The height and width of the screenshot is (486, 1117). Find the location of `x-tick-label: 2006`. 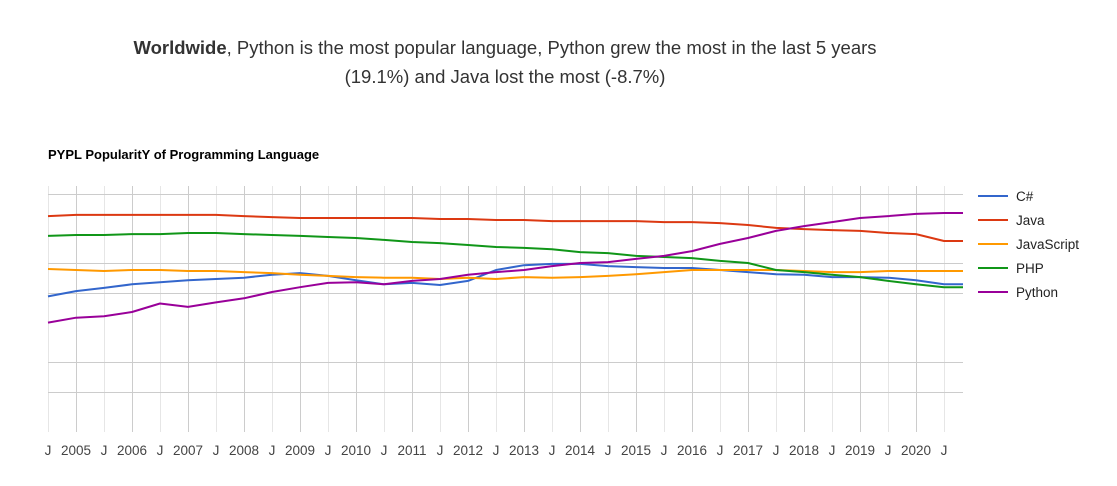

x-tick-label: 2006 is located at coordinates (132, 450).